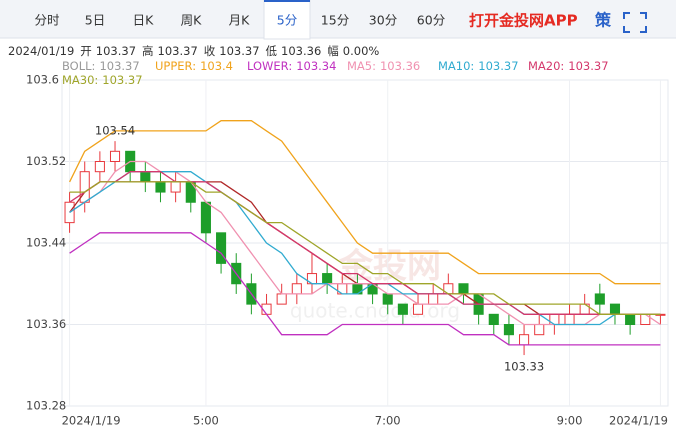 This screenshot has height=427, width=676. What do you see at coordinates (240, 20) in the screenshot?
I see `tab: 月K` at bounding box center [240, 20].